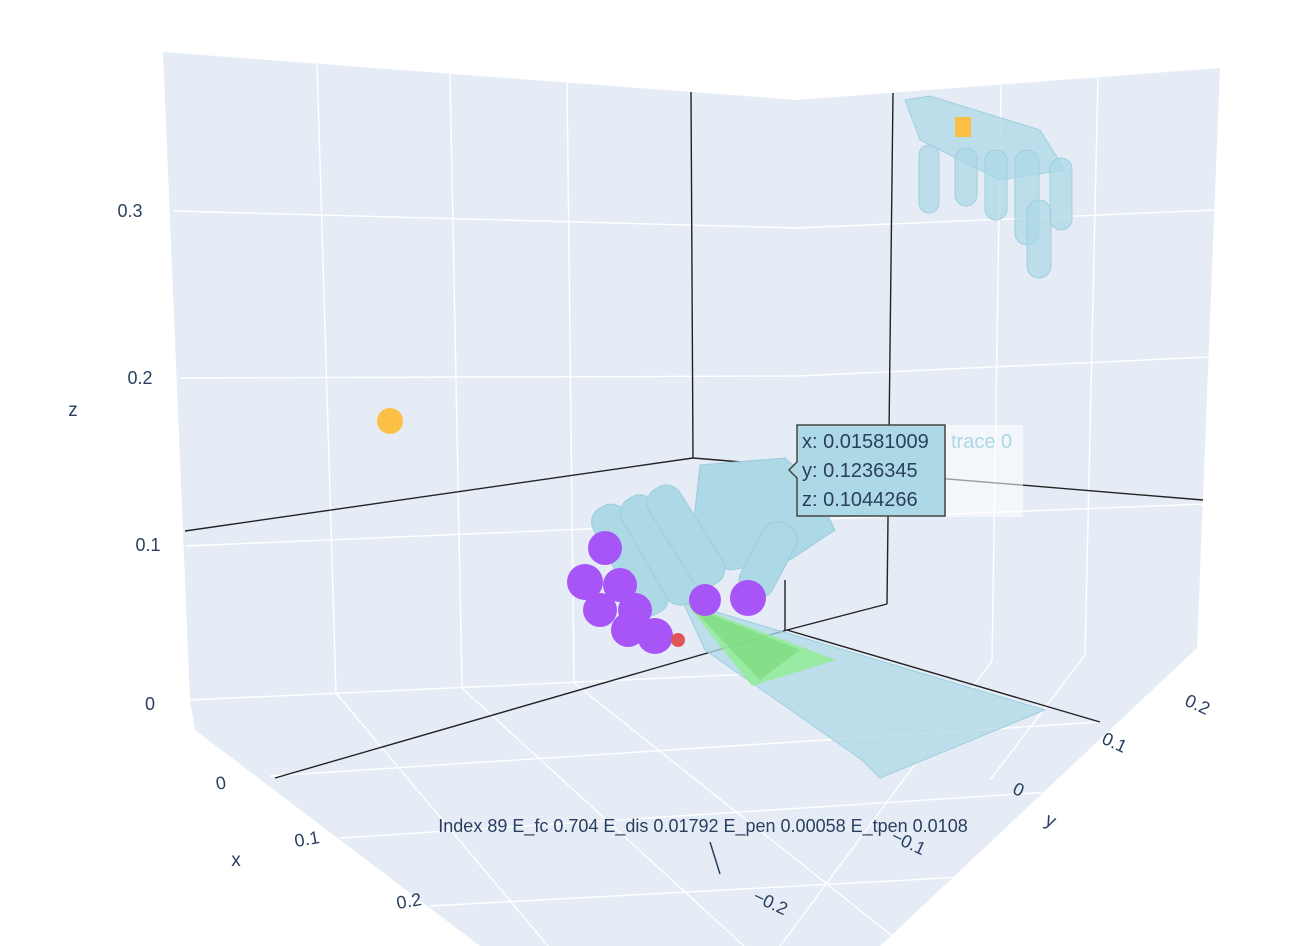 The width and height of the screenshot is (1312, 946). What do you see at coordinates (678, 640) in the screenshot?
I see `red-contact-marker` at bounding box center [678, 640].